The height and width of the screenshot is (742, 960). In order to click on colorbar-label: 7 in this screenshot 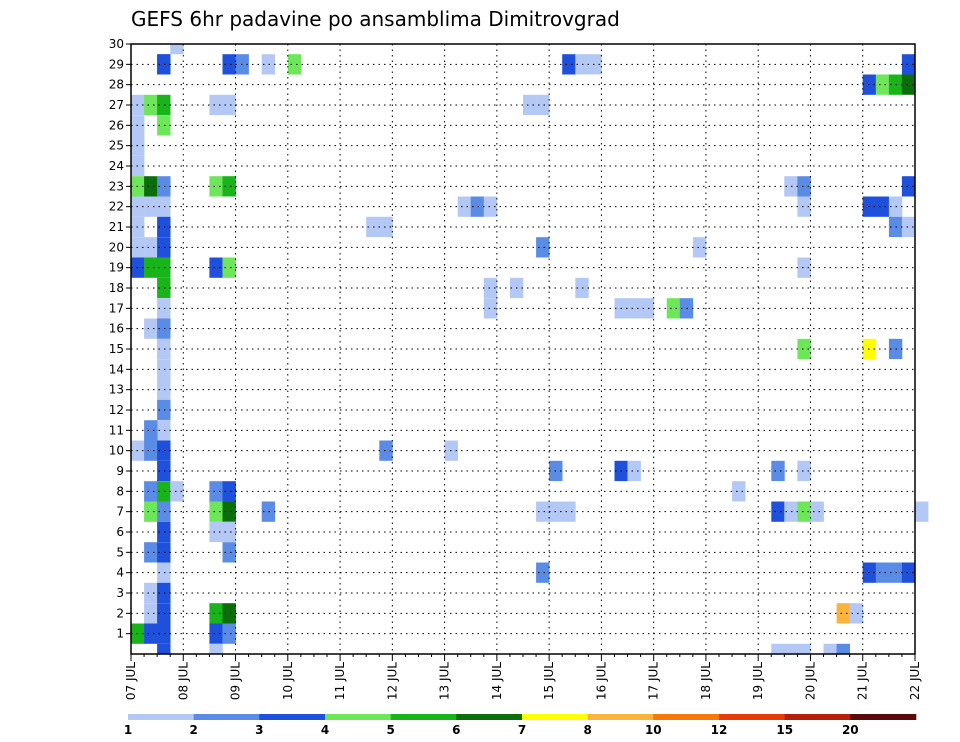, I will do `click(522, 730)`.